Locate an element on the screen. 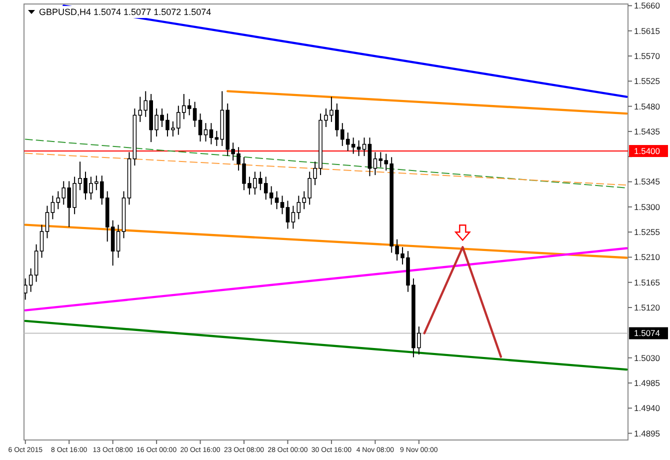 This screenshot has height=460, width=670. y-tick-label: 1.5255 is located at coordinates (647, 232).